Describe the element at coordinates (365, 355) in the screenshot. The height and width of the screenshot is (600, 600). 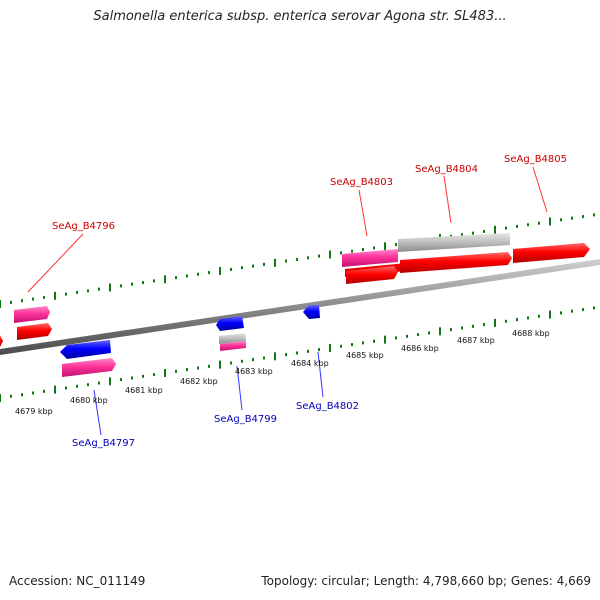
I see `kbp-label-4685: 4685 kbp` at that location.